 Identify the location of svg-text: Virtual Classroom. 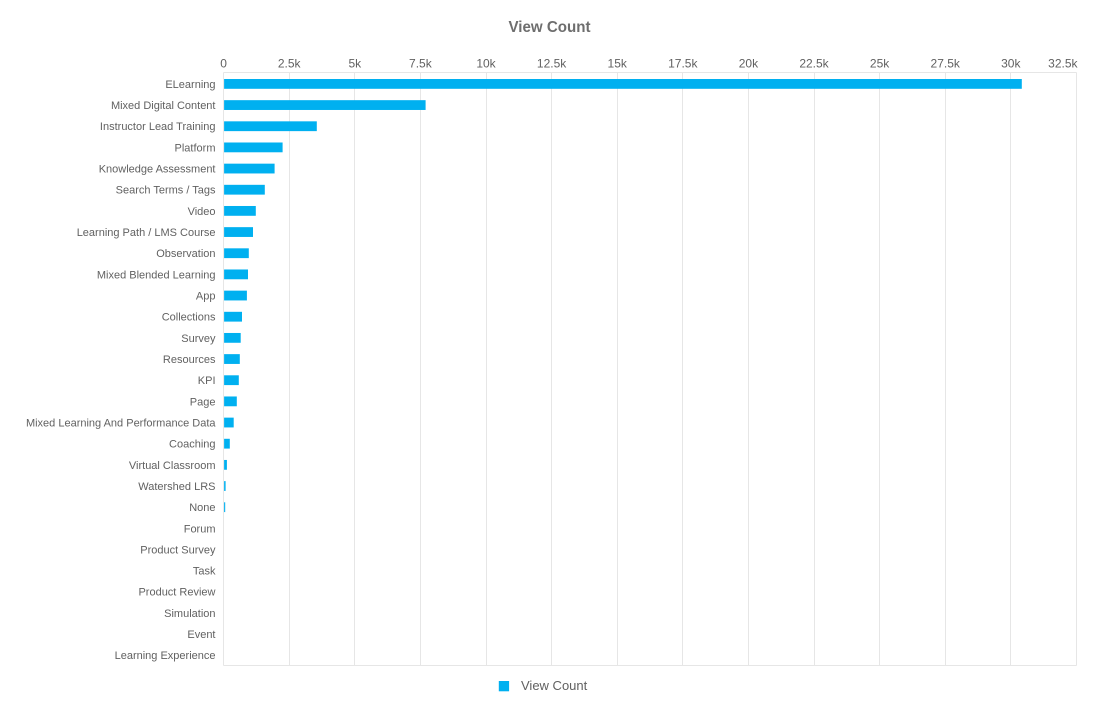
(172, 466).